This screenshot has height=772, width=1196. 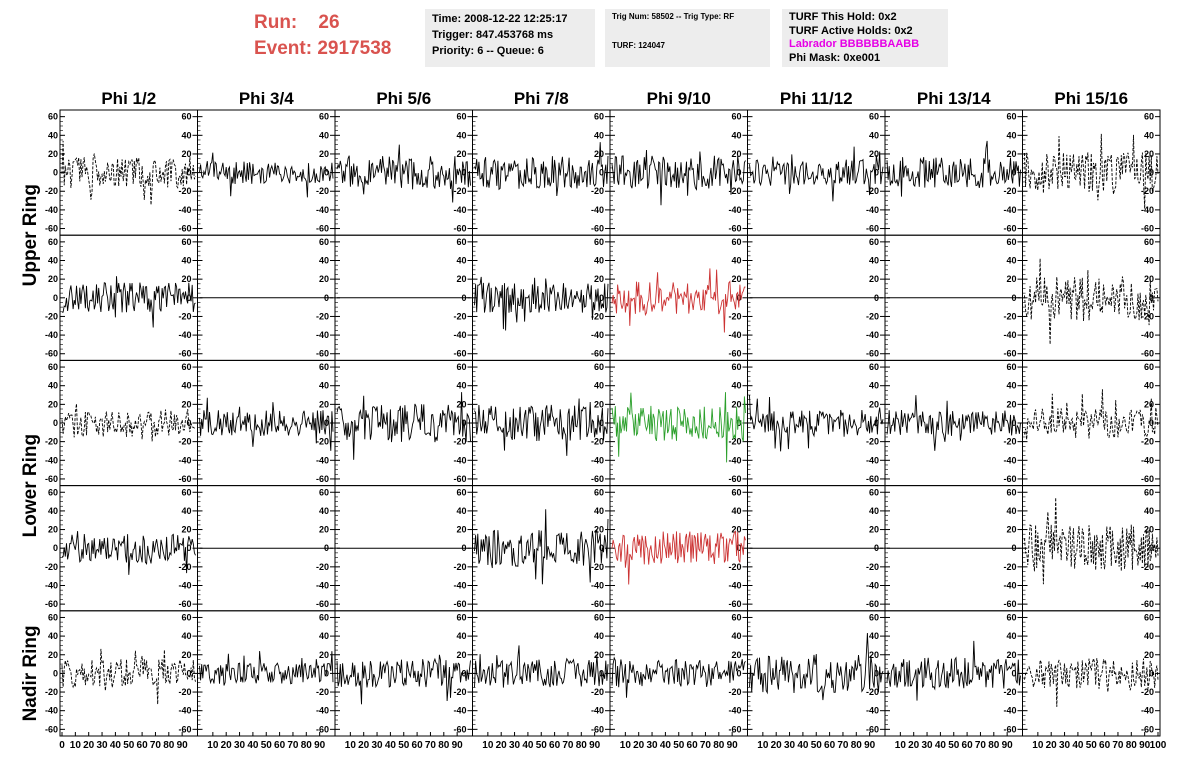 I want to click on run-row: Run: 26, so click(x=322, y=23).